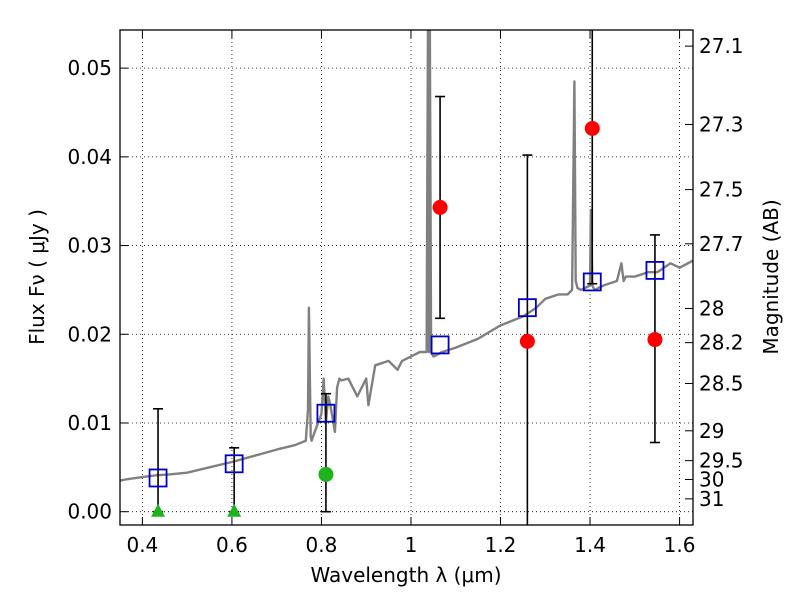  I want to click on mag-tick-label: 28, so click(711, 308).